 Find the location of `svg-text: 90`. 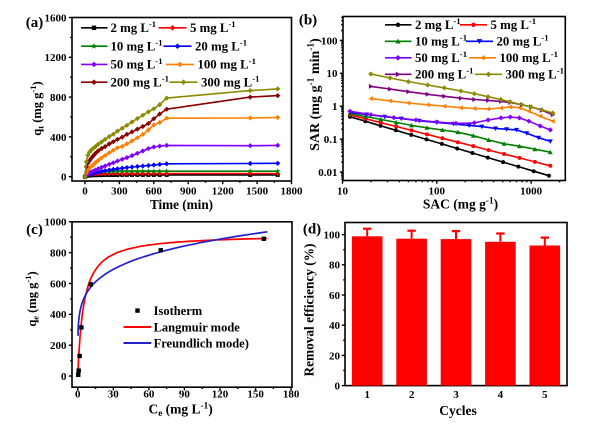

svg-text: 90 is located at coordinates (185, 394).